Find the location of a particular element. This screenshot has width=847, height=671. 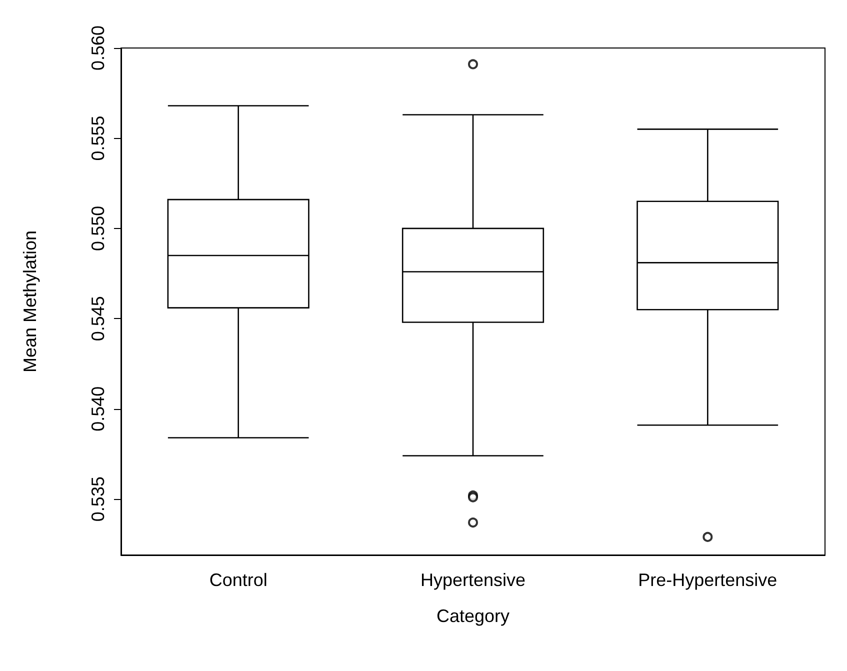

y-tick-label: 0.540 is located at coordinates (98, 409).